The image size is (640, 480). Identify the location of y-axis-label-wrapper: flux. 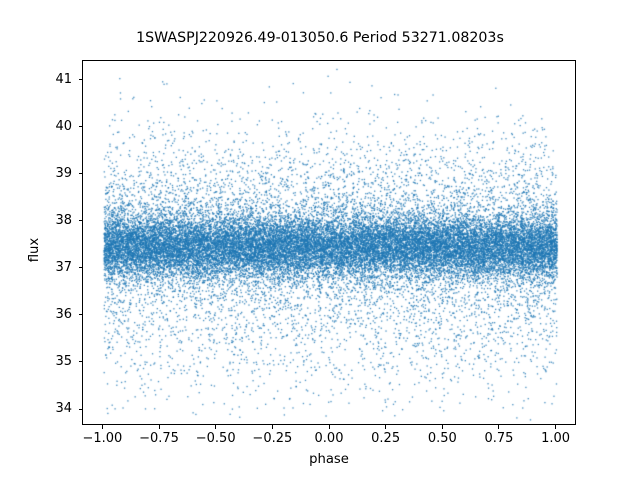
(35, 250).